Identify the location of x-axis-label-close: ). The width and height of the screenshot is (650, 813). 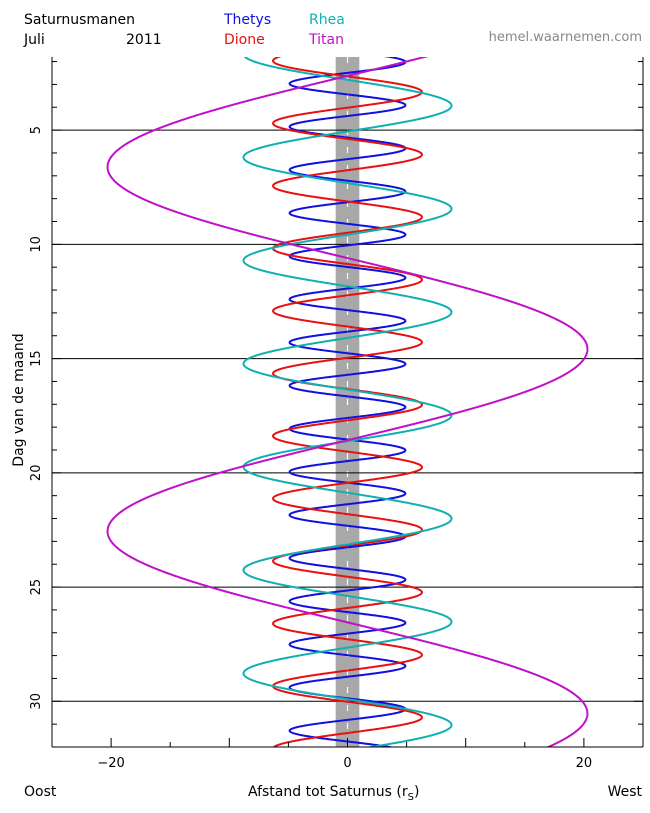
(416, 792).